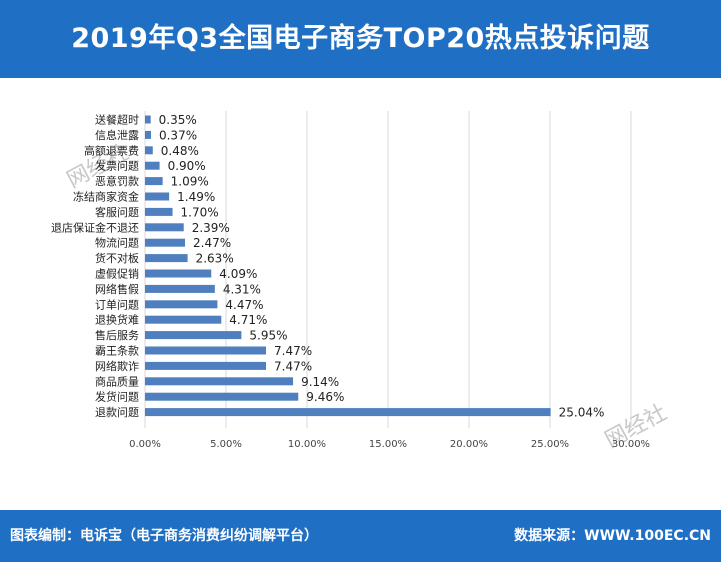  I want to click on category-label: 发票问题, so click(117, 166).